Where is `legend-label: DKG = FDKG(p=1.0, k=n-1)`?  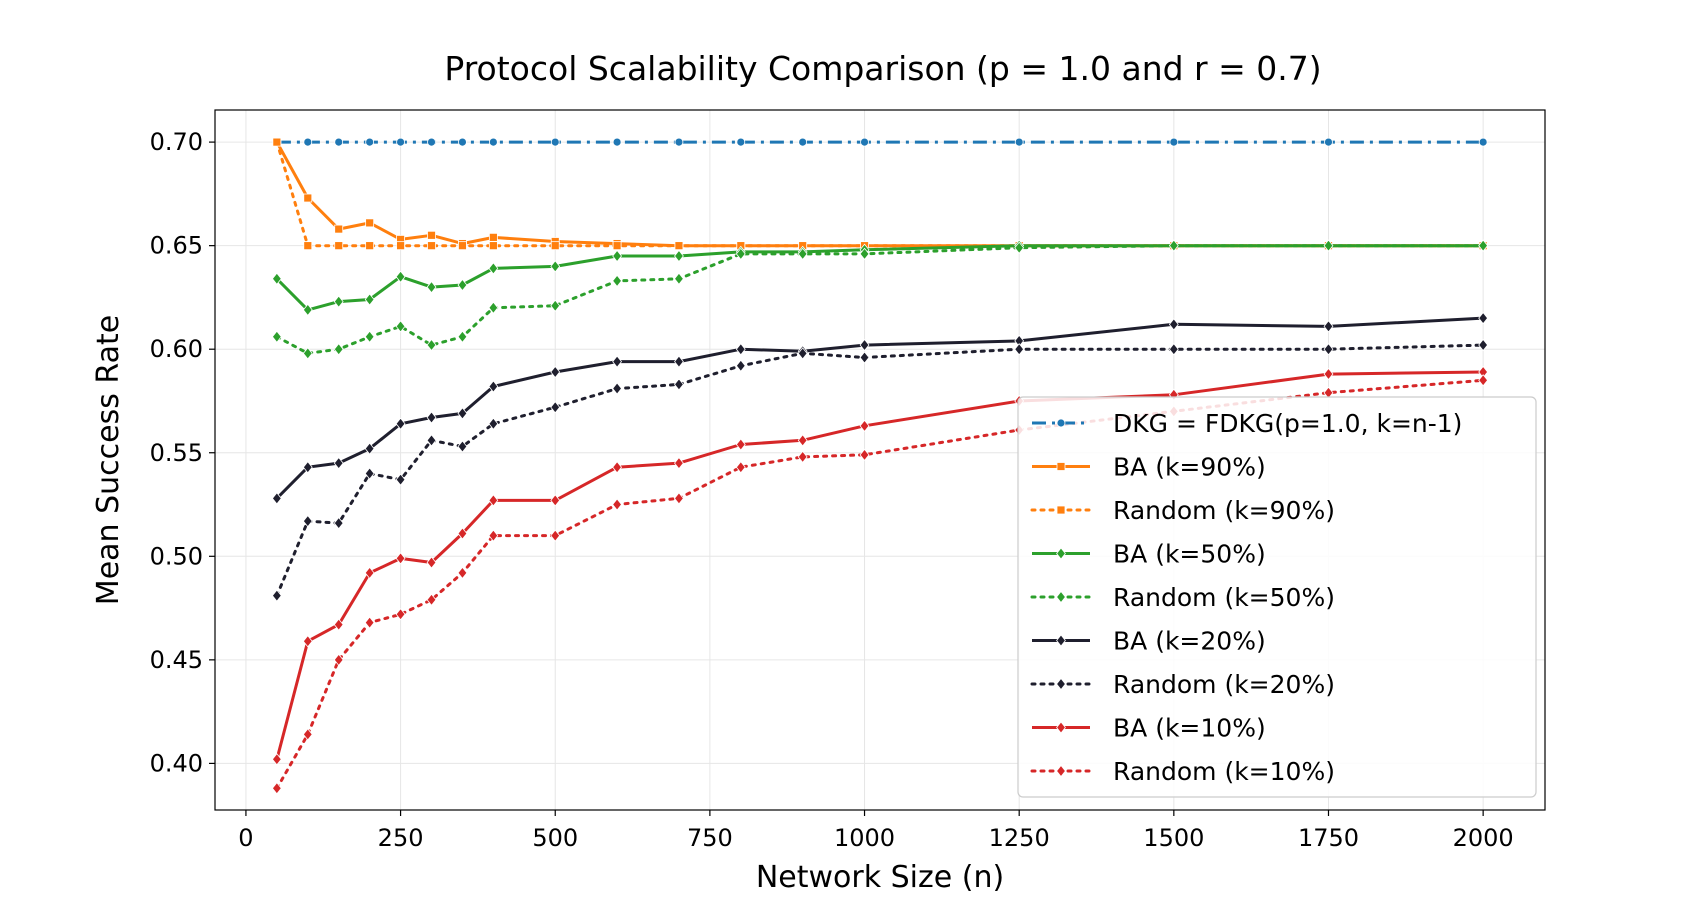 legend-label: DKG = FDKG(p=1.0, k=n-1) is located at coordinates (1287, 423).